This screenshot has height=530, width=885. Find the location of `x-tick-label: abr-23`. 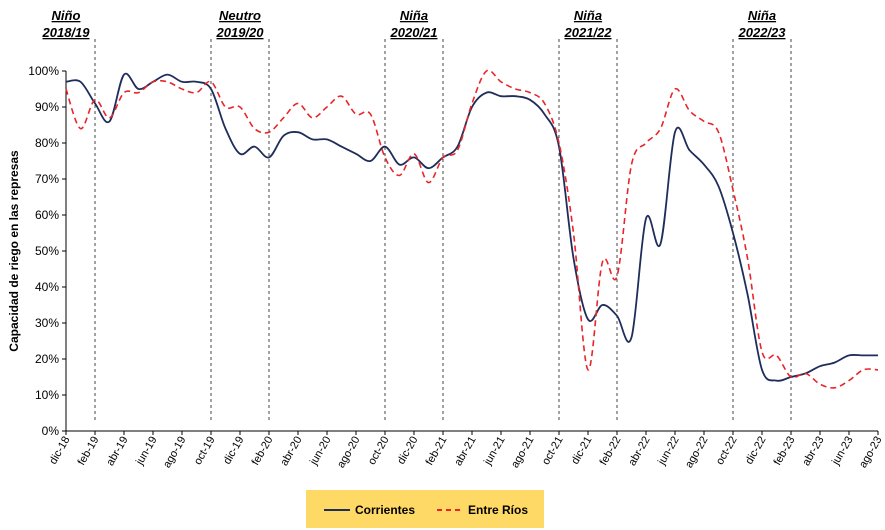

x-tick-label: abr-23 is located at coordinates (813, 452).